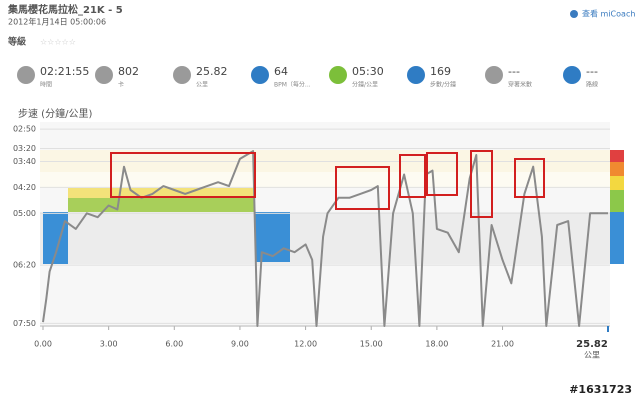 The height and width of the screenshot is (404, 640). I want to click on x-tick-label: 18.00, so click(436, 344).